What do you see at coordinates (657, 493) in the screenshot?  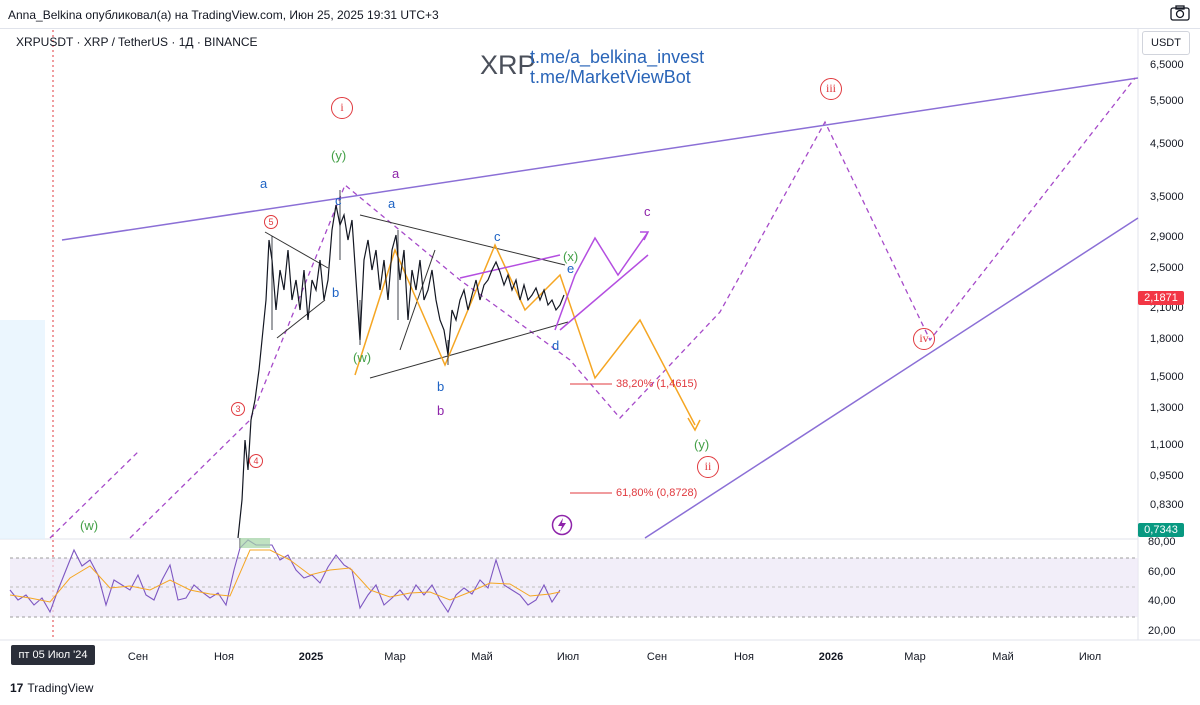 I see `fib-level-label: 61,80% (0,8728)` at bounding box center [657, 493].